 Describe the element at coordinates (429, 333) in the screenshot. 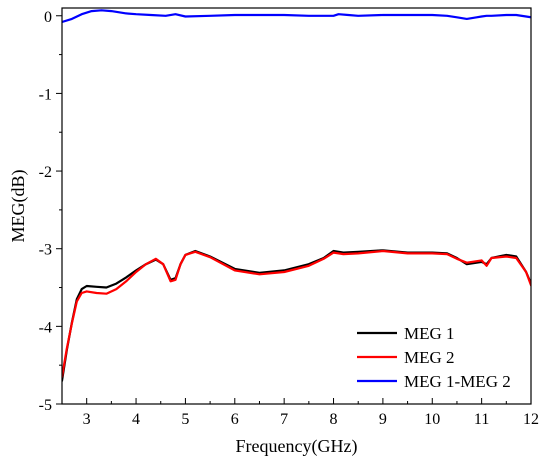

I see `legend-label-1: MEG 1` at that location.